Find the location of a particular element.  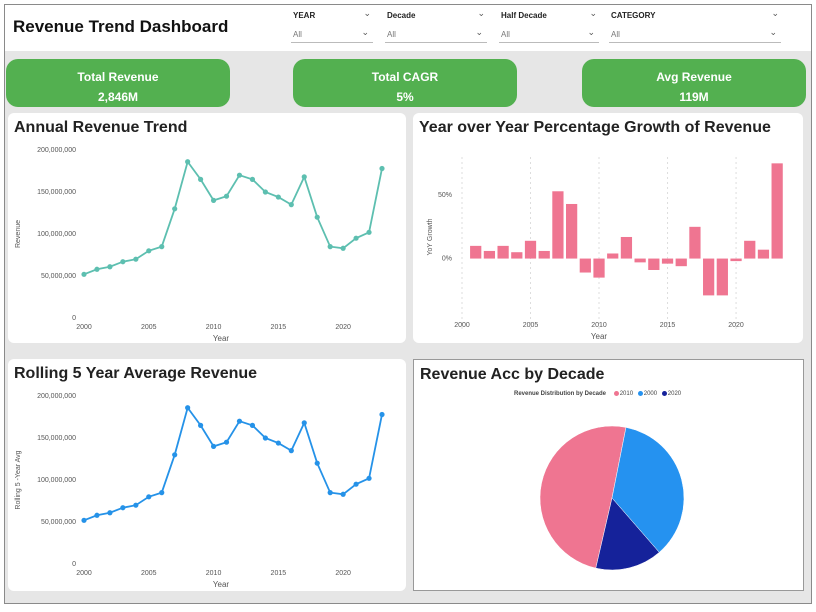

slicer-half-decade: Half Decade ⌄ All ⌄ is located at coordinates (549, 26).